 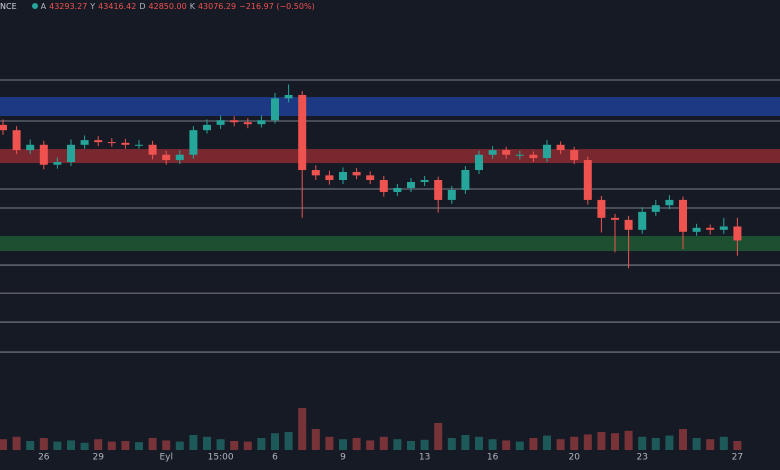 I want to click on x-tick-label: 16, so click(x=493, y=458).